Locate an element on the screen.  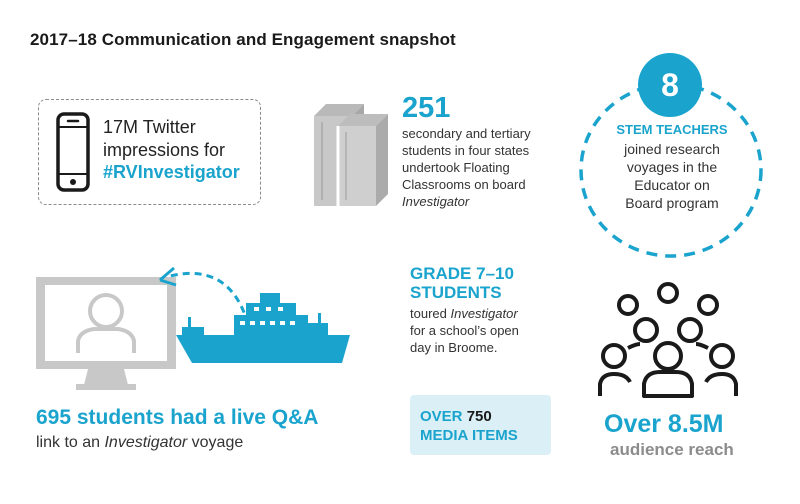
twitter-line2: impressions for is located at coordinates (164, 150).